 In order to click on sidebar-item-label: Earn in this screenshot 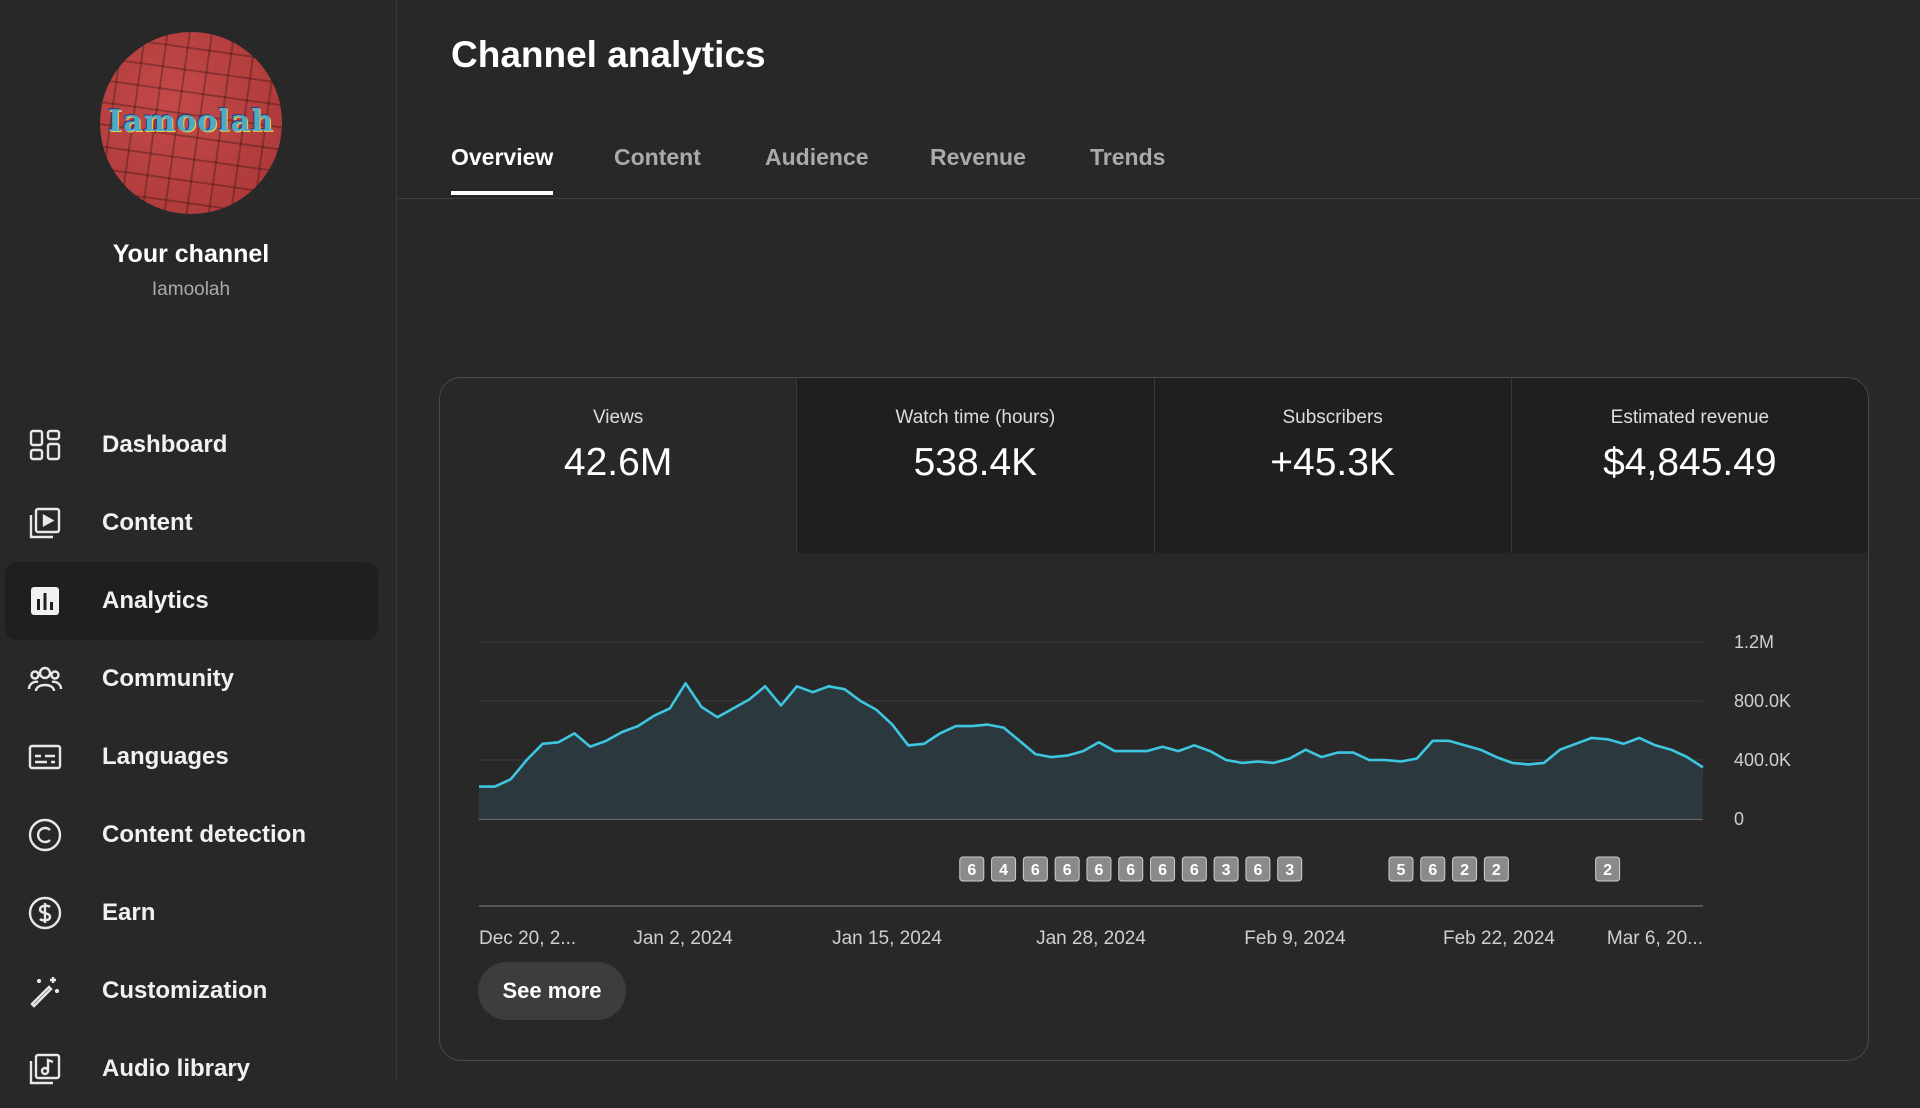, I will do `click(129, 912)`.